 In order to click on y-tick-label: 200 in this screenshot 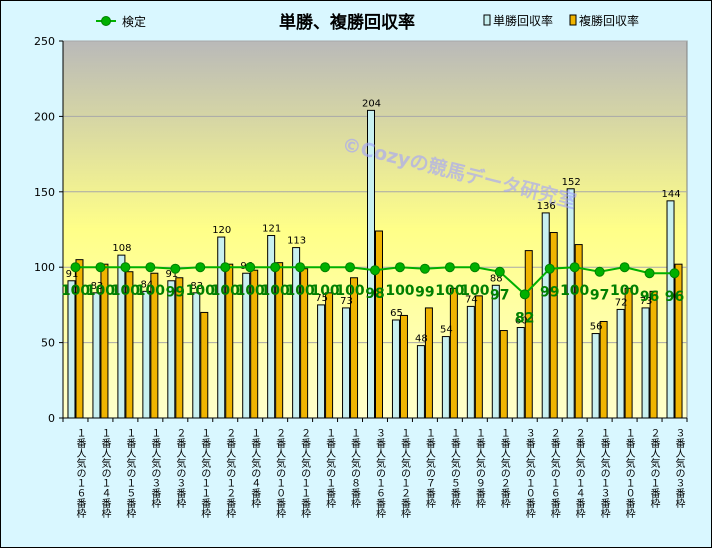, I will do `click(44, 116)`.